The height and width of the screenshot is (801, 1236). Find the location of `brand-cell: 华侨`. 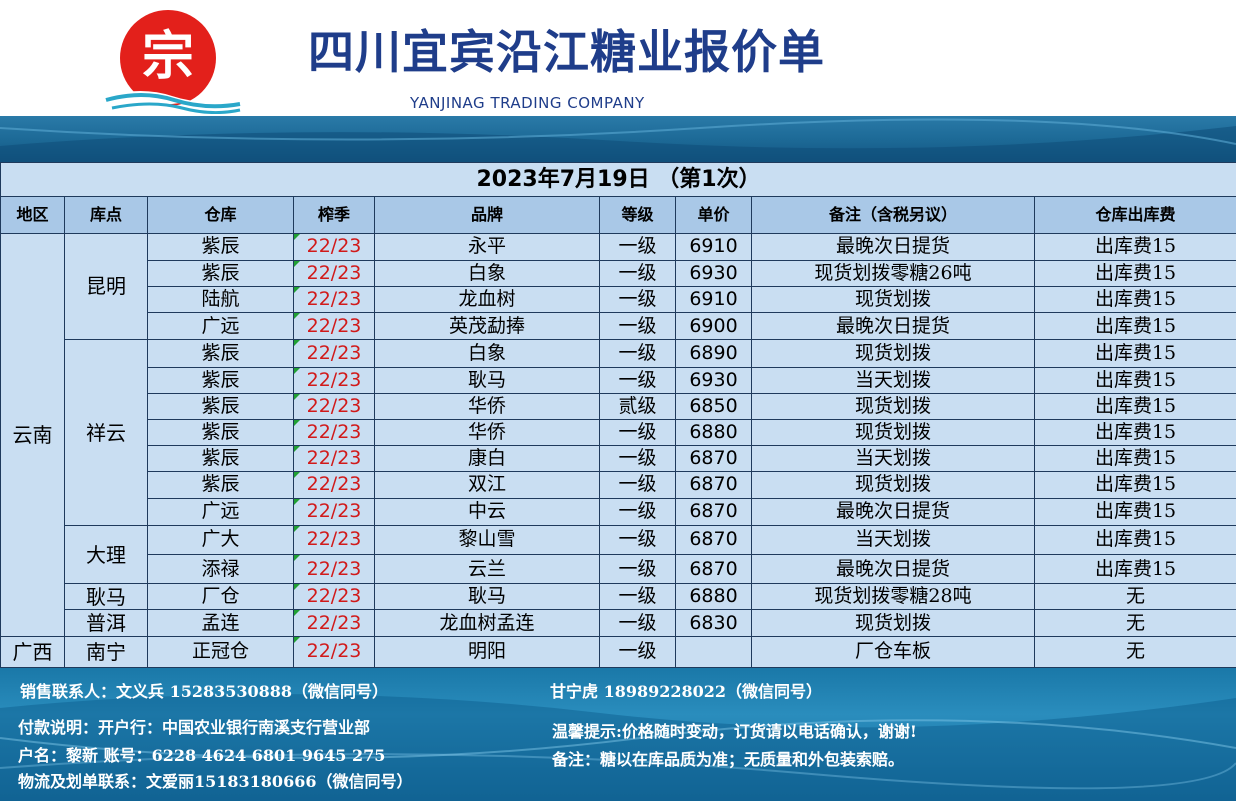

brand-cell: 华侨 is located at coordinates (487, 406).